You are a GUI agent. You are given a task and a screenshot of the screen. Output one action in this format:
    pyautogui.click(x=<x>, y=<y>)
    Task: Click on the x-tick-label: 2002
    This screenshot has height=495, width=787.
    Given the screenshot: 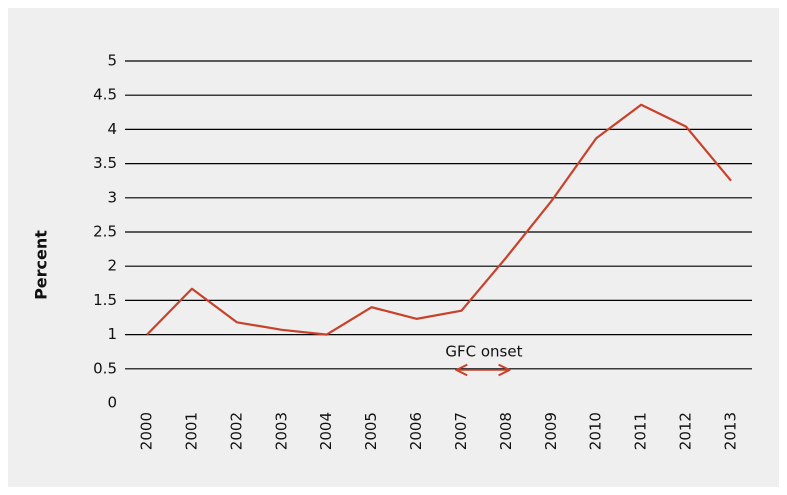 What is the action you would take?
    pyautogui.click(x=236, y=431)
    